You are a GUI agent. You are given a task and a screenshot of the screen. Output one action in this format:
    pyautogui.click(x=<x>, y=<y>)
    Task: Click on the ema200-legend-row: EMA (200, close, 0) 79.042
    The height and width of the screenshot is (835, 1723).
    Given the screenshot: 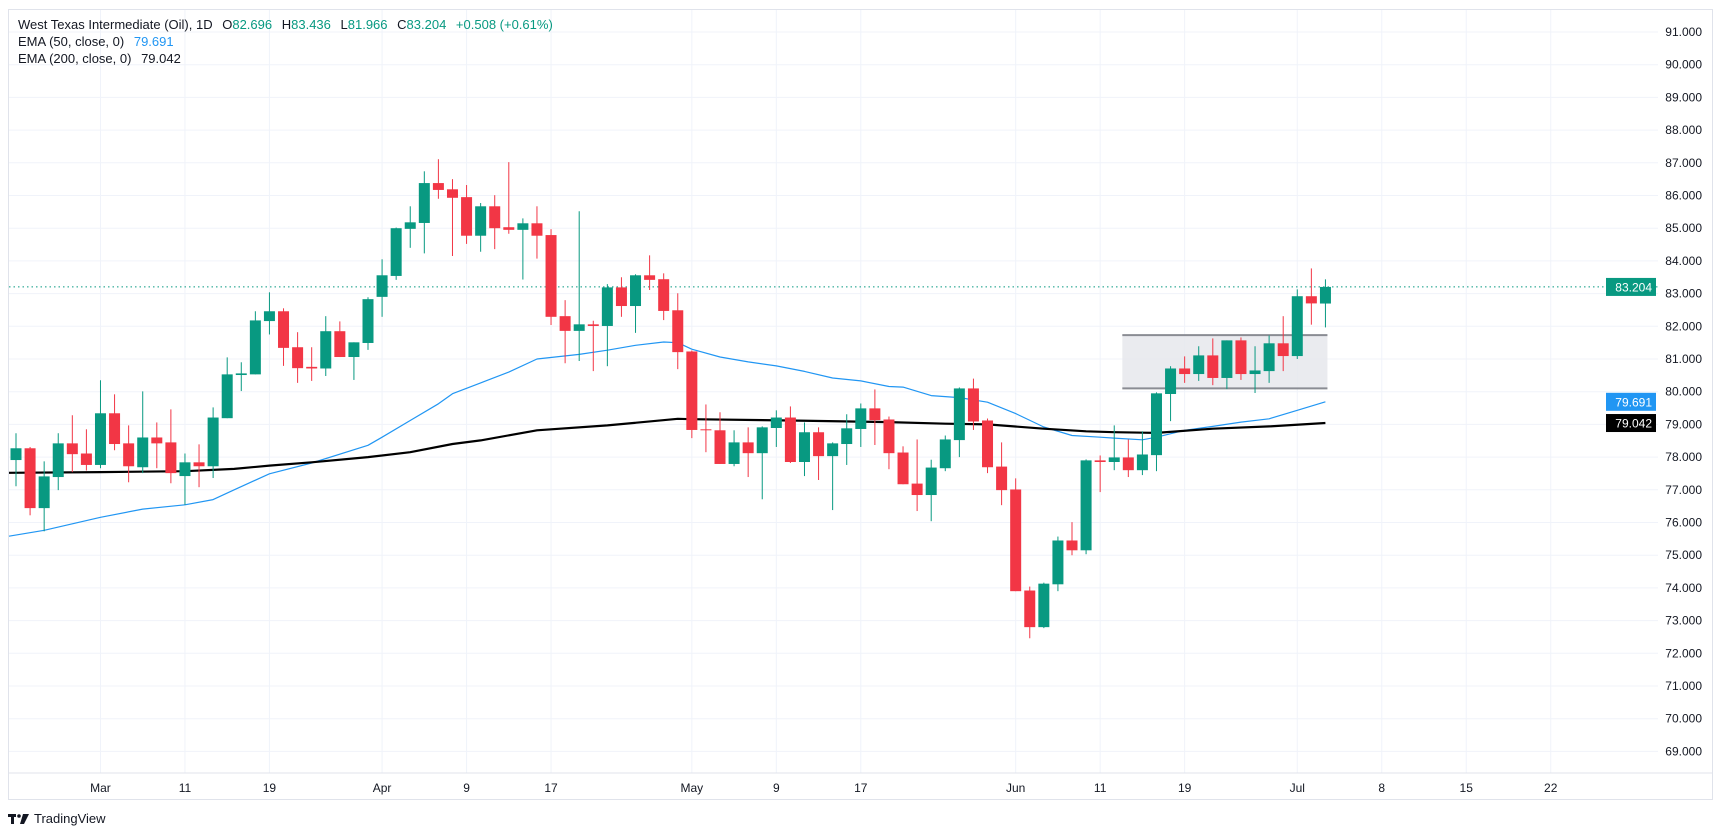 What is the action you would take?
    pyautogui.click(x=285, y=58)
    